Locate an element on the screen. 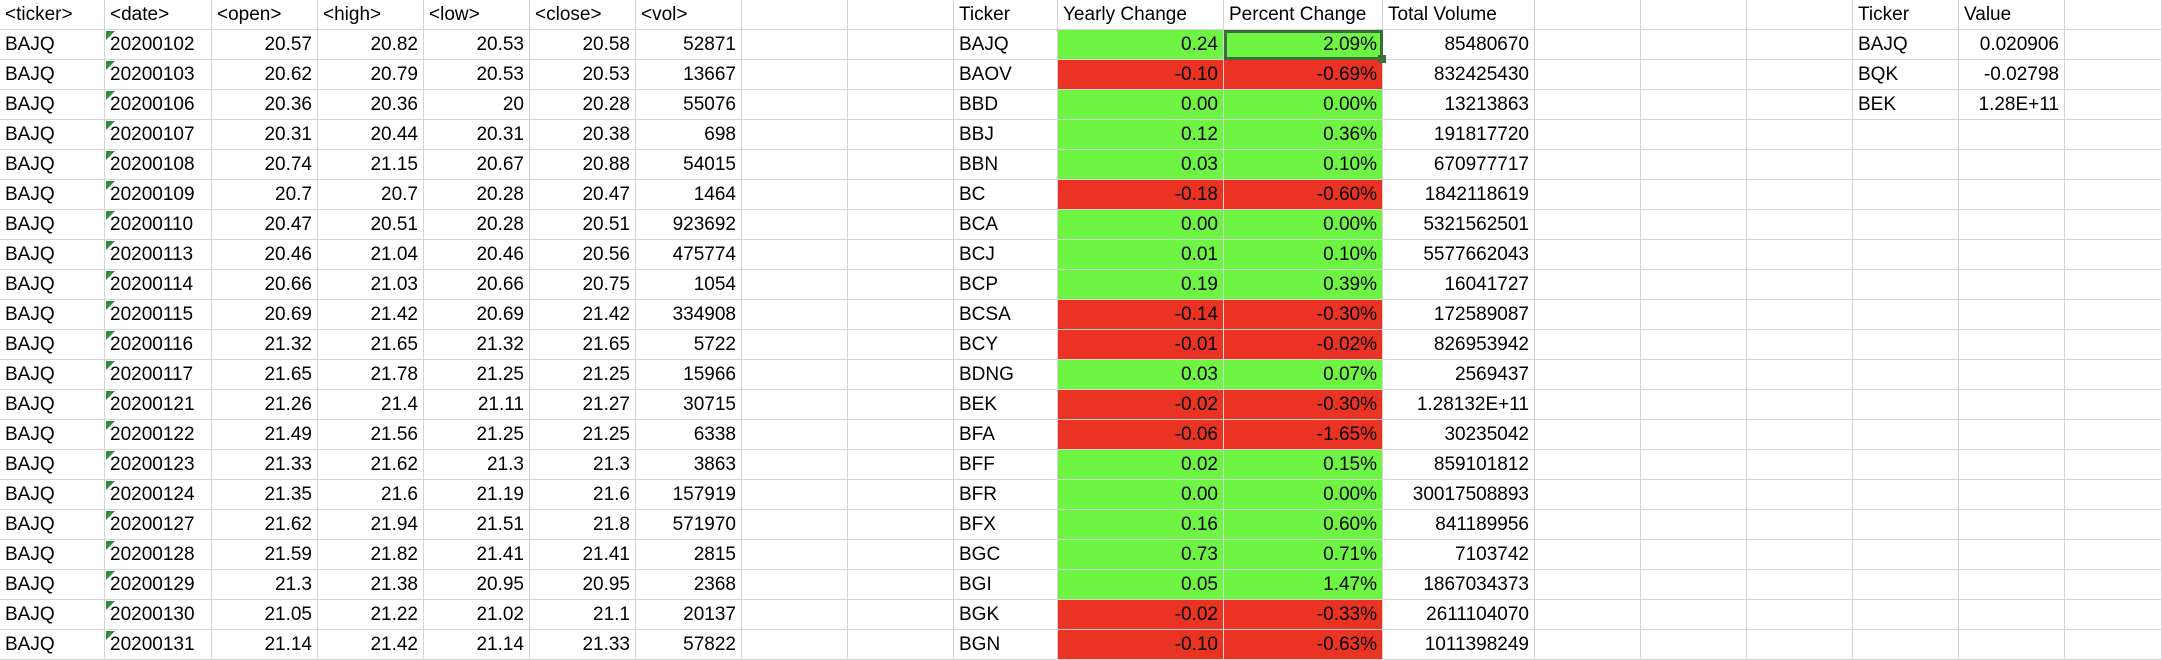  summary-ticker: BCJ is located at coordinates (1006, 255).